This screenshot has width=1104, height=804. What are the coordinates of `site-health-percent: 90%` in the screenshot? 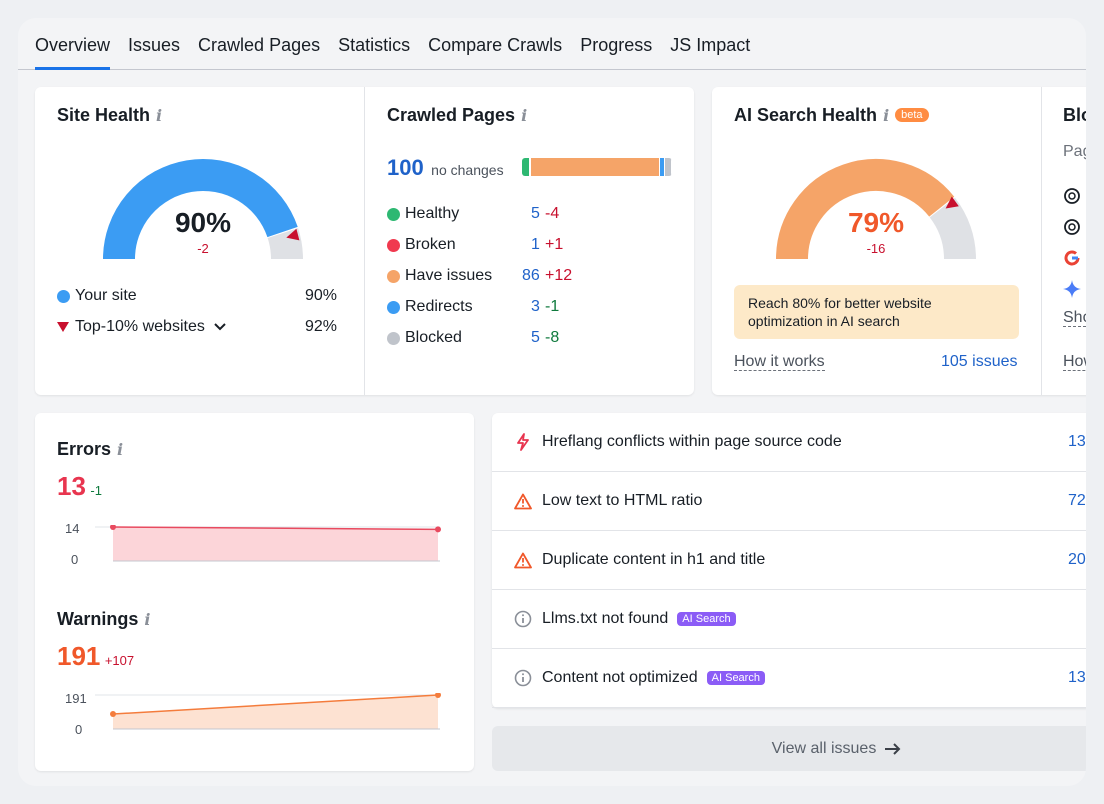 It's located at (203, 222).